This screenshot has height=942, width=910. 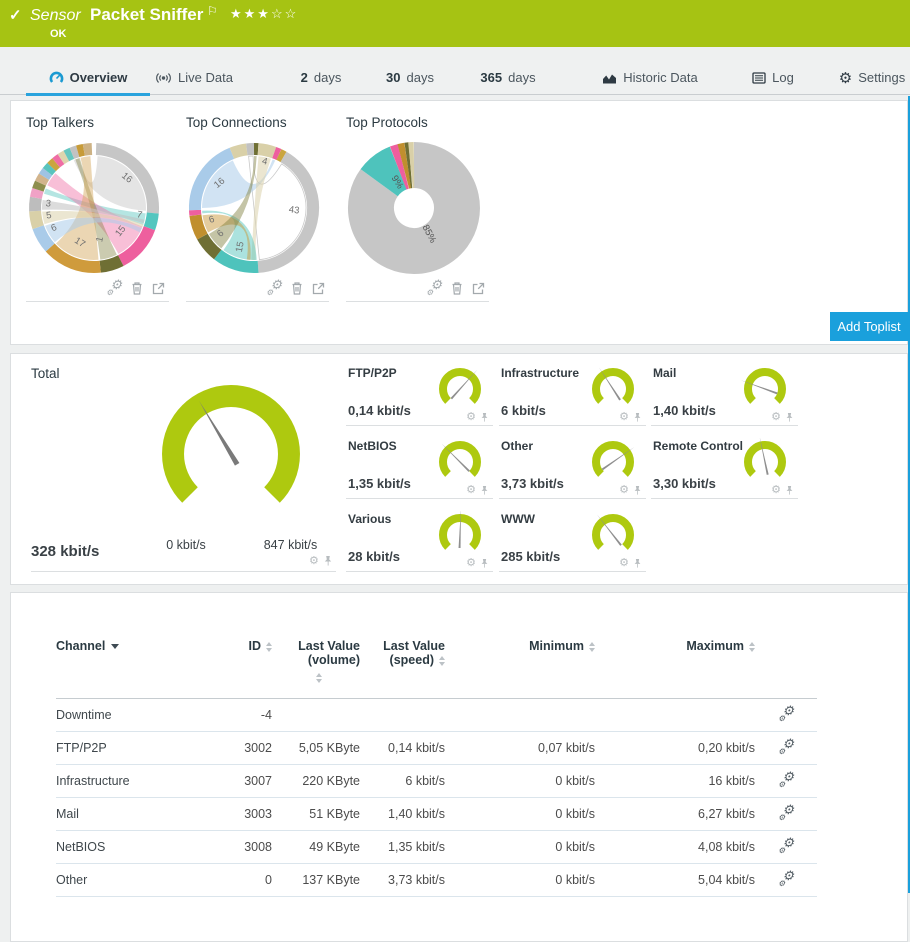 I want to click on minimum-value: 0 kbit/s, so click(x=520, y=781).